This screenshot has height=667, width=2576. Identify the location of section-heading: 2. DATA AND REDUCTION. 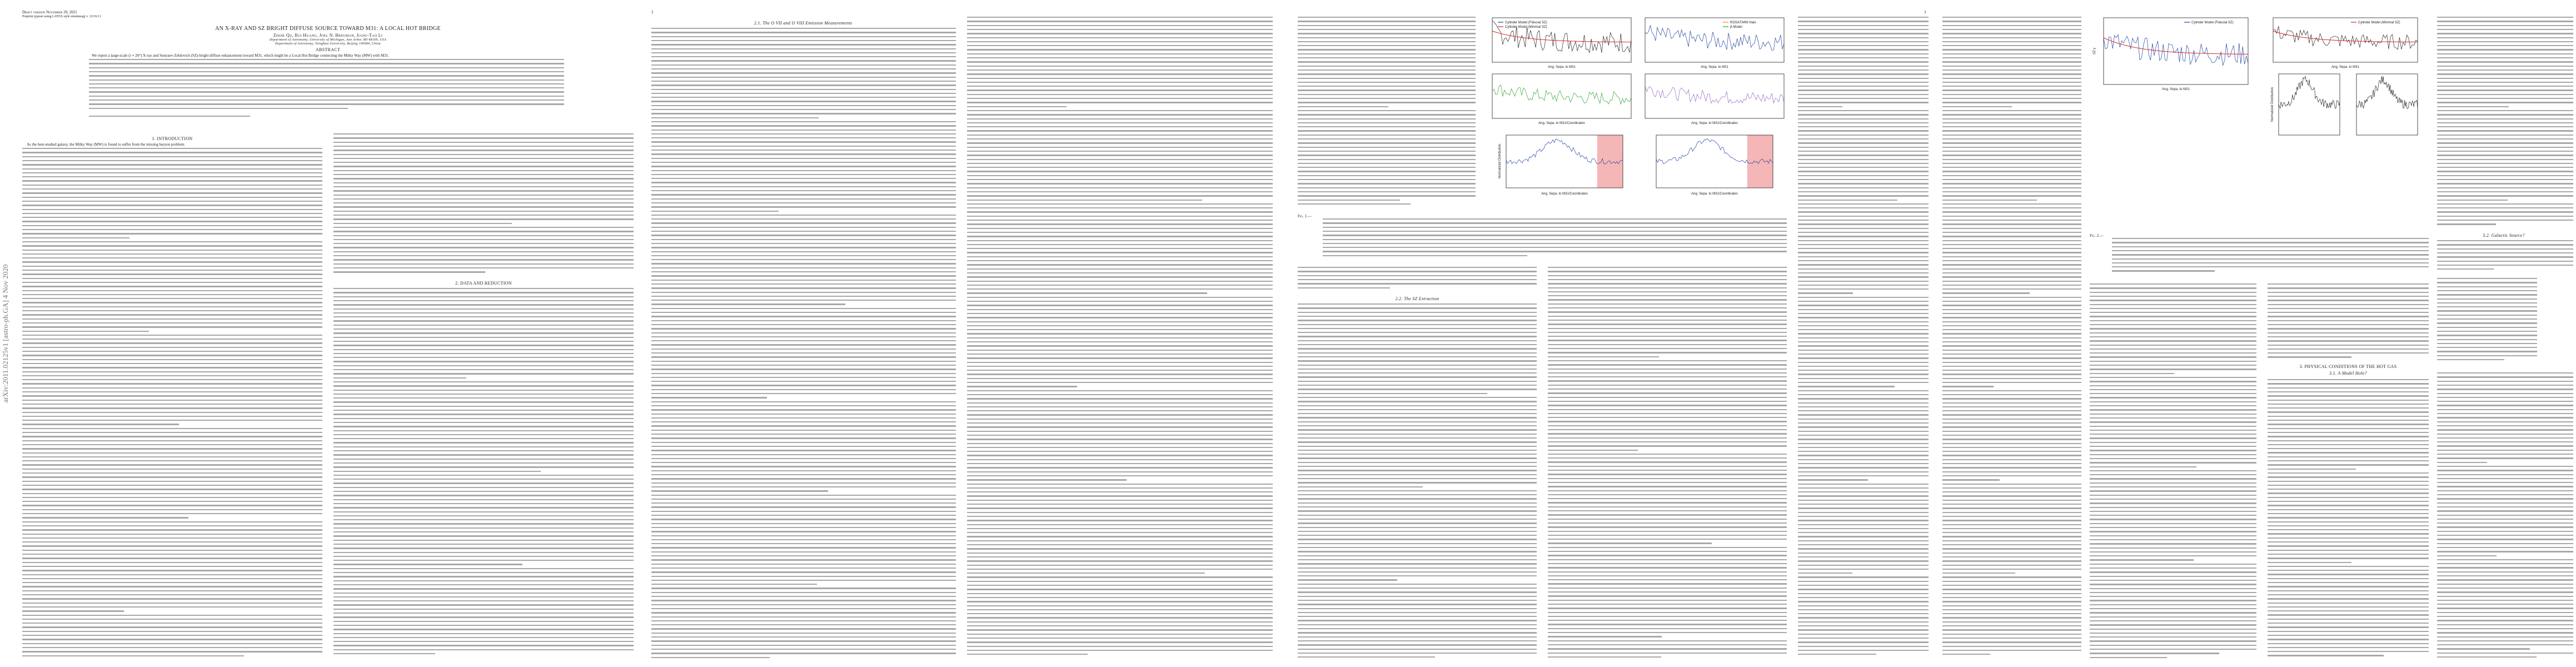
(483, 283).